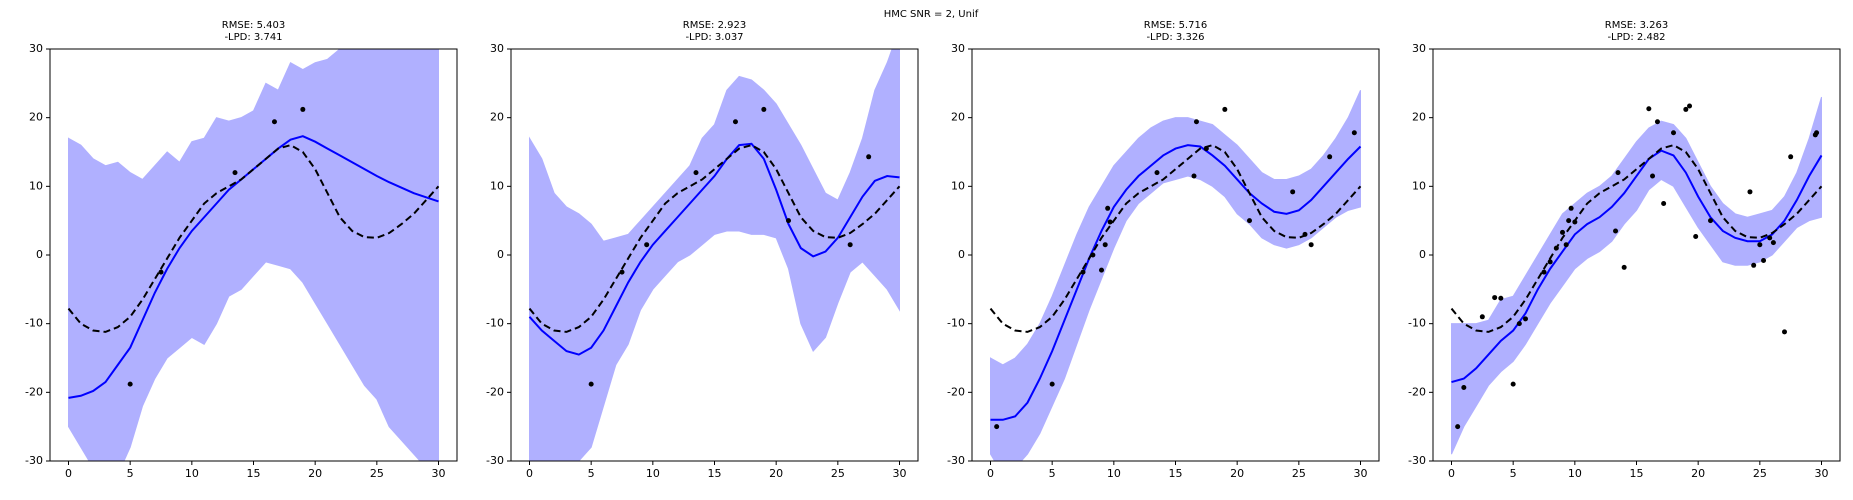 This screenshot has width=1853, height=500. I want to click on plot-area, so click(1175, 275).